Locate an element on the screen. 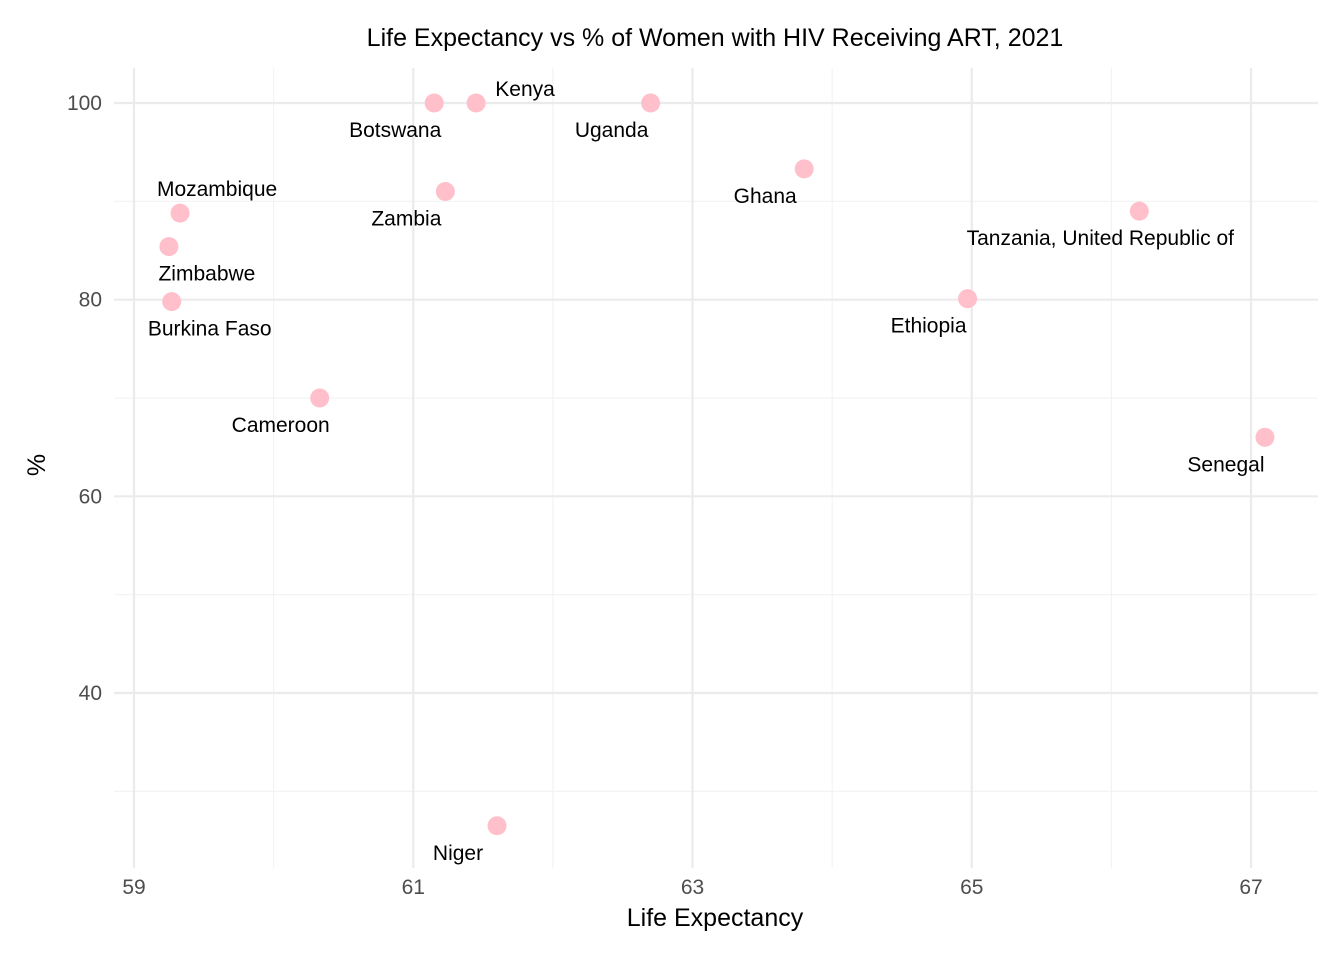 Image resolution: width=1344 pixels, height=965 pixels. x-axis-ticks: 59 61 63 65 67 is located at coordinates (692, 887).